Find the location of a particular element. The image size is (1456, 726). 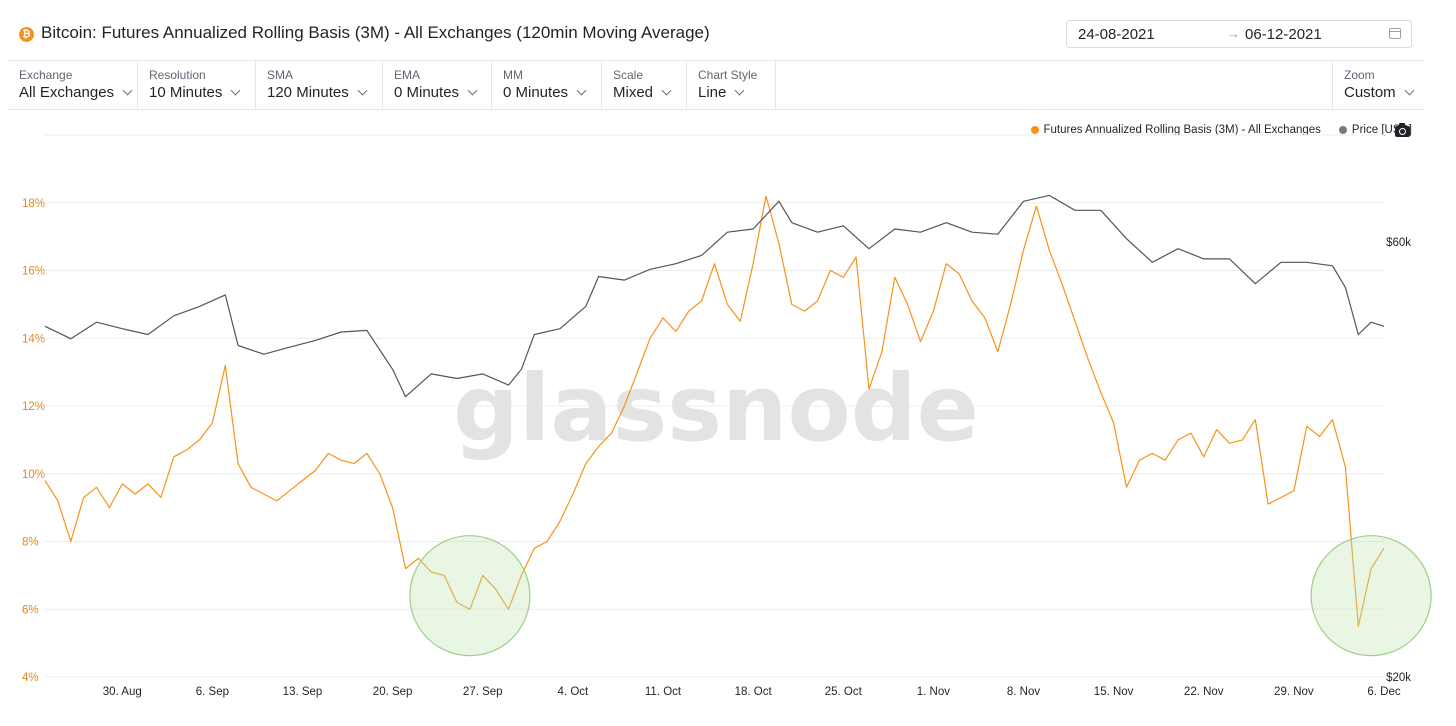

mm-select: MM 0 Minutes is located at coordinates (547, 85).